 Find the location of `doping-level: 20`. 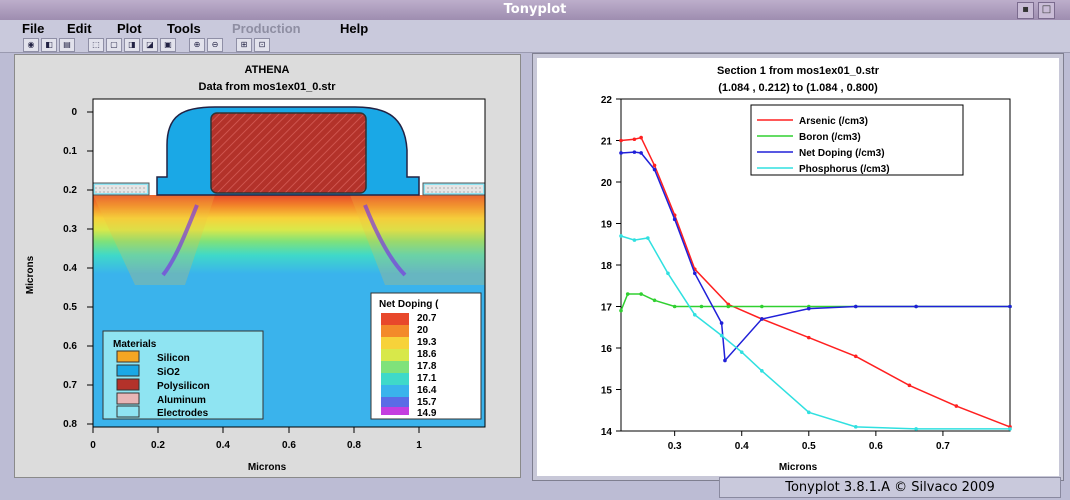

doping-level: 20 is located at coordinates (423, 330).